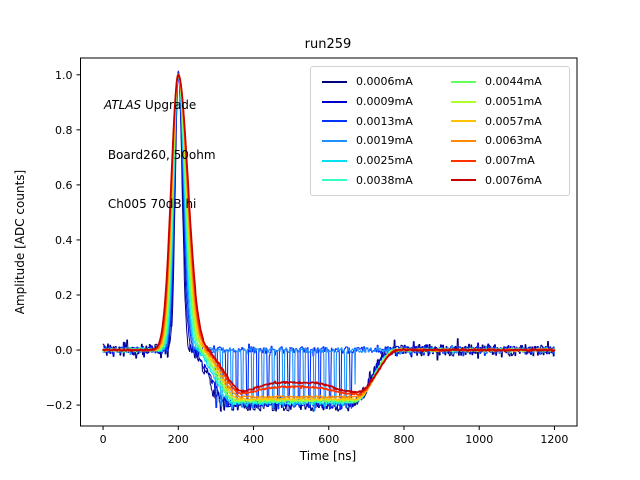  I want to click on legend-entry: 0.0013mA, so click(375, 121).